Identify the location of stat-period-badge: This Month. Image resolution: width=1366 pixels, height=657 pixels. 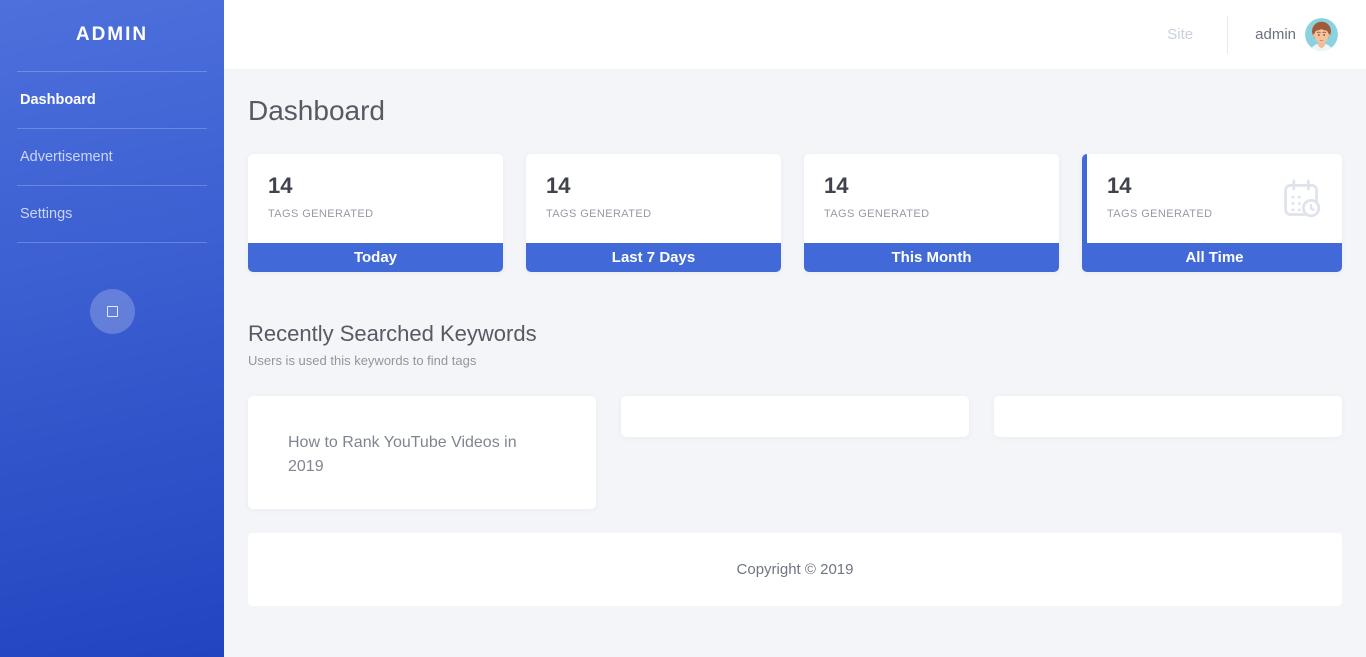
(931, 257).